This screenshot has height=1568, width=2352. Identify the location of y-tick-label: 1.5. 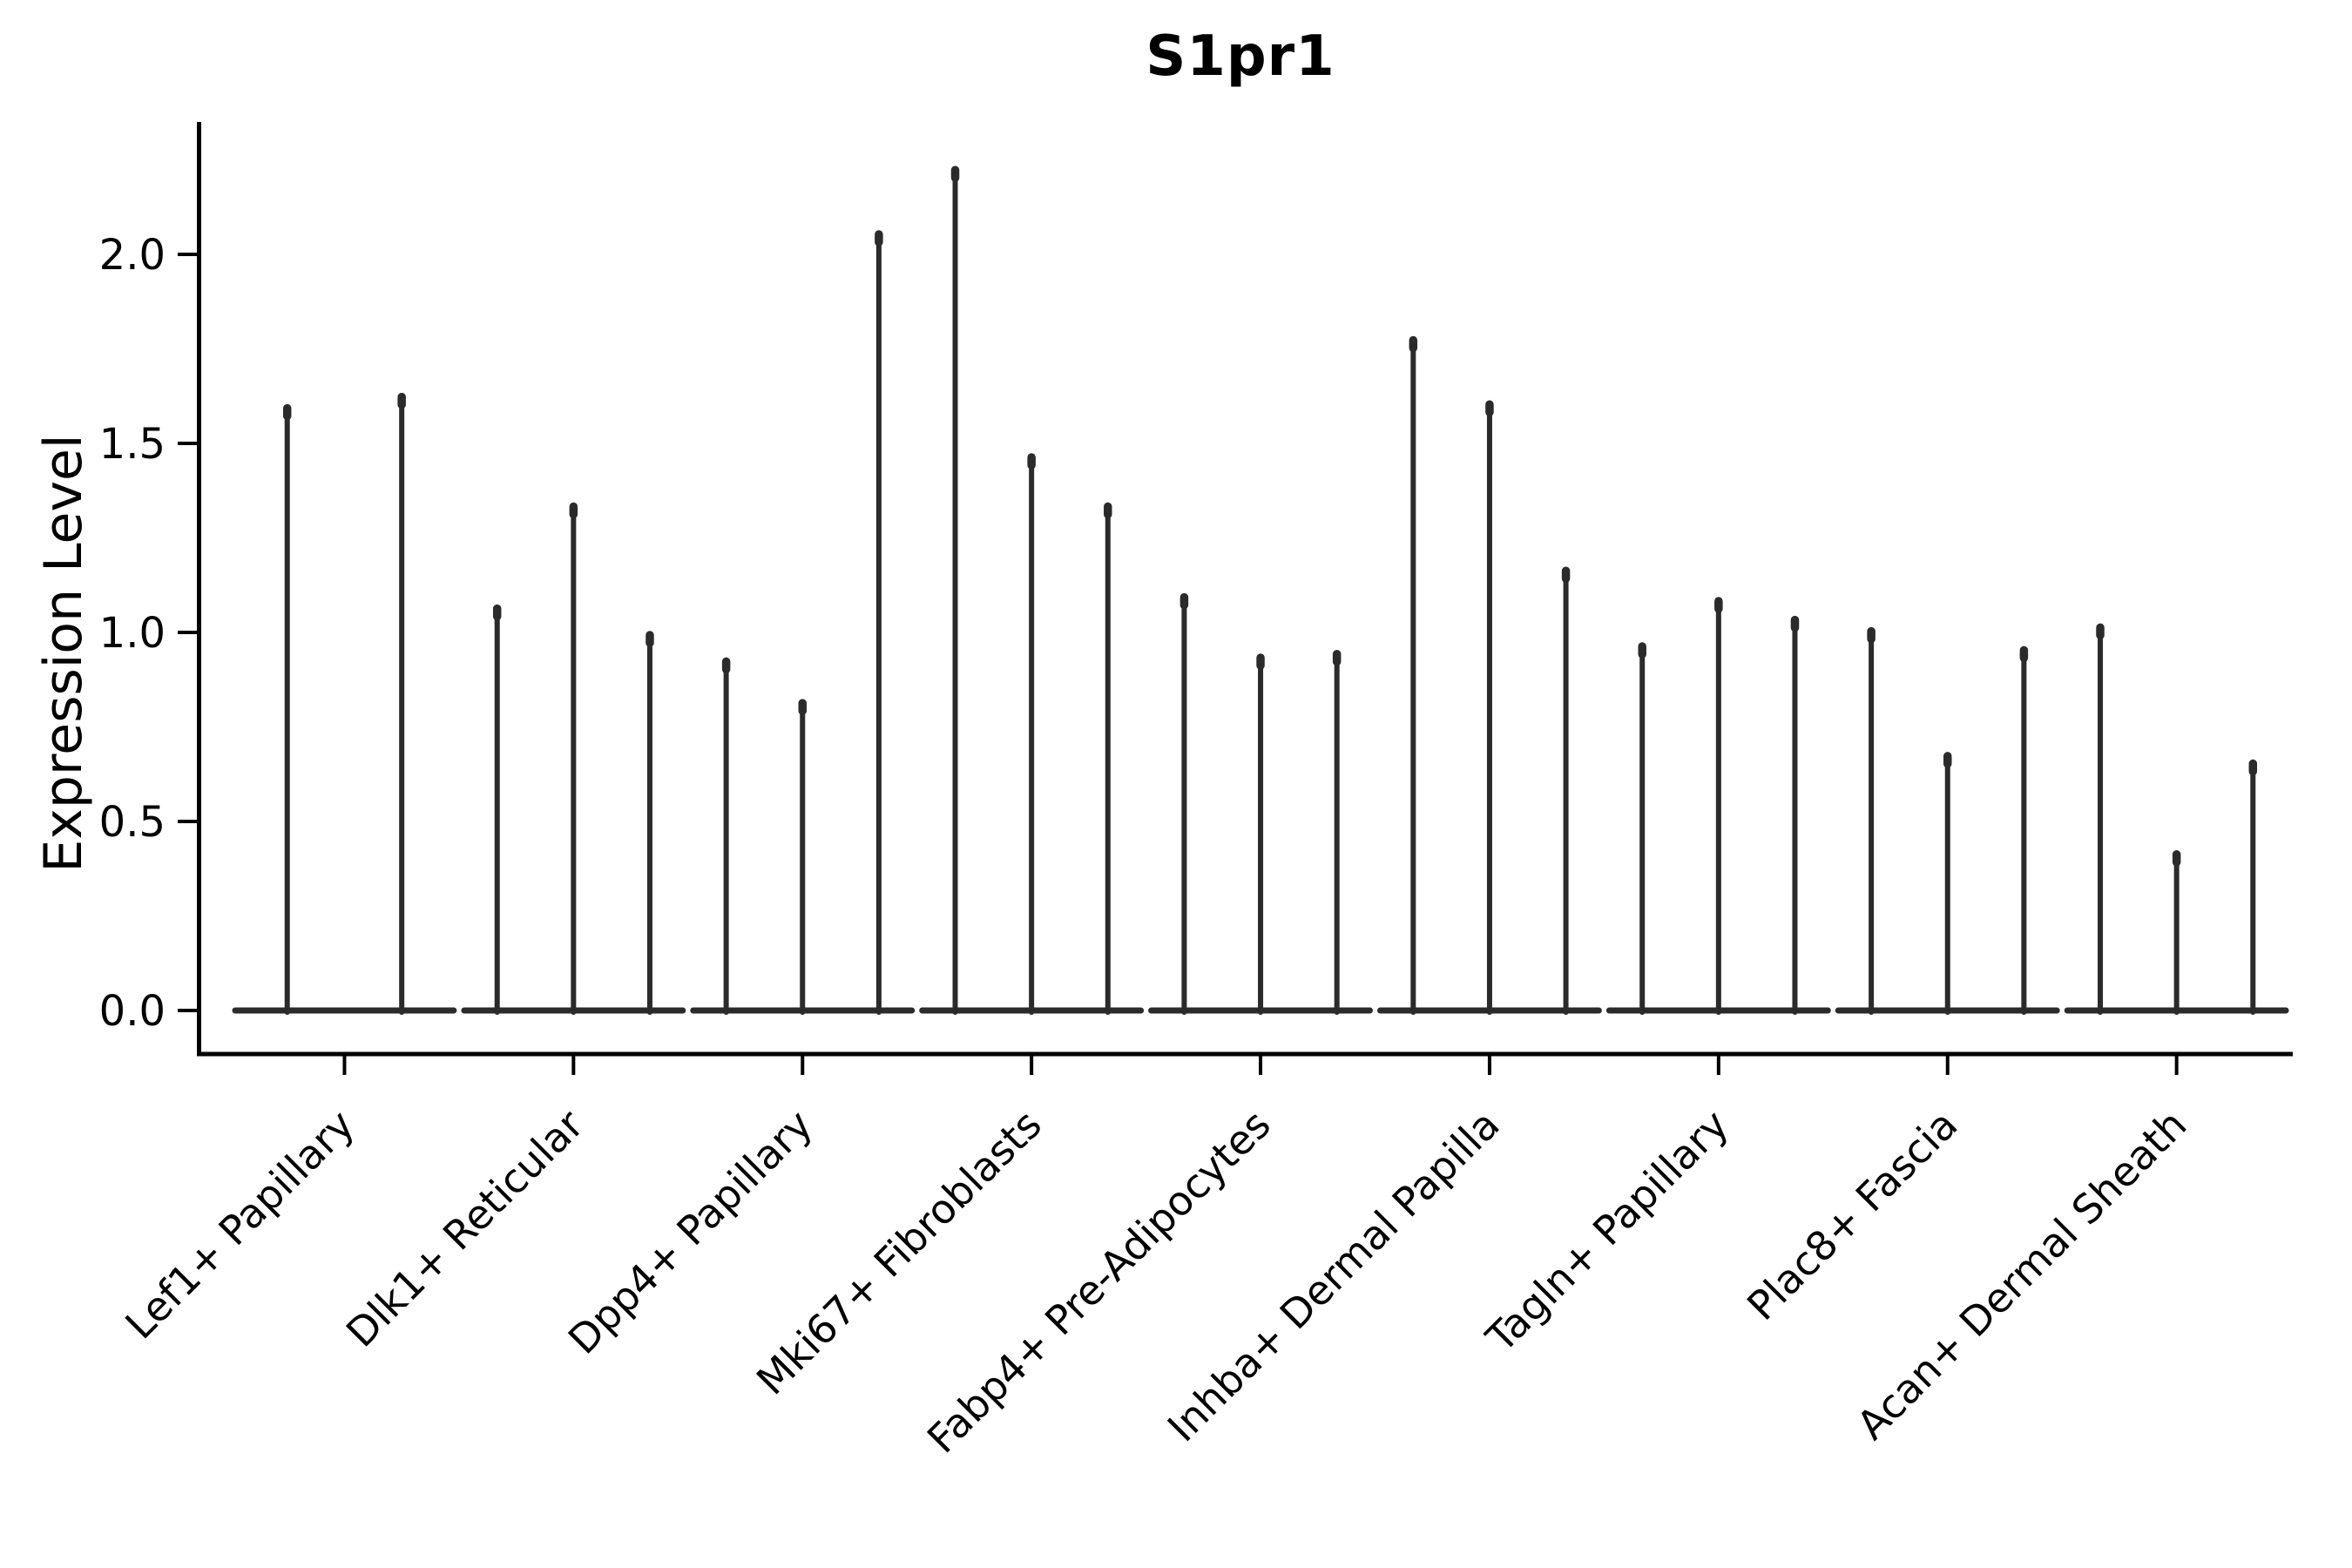
(132, 444).